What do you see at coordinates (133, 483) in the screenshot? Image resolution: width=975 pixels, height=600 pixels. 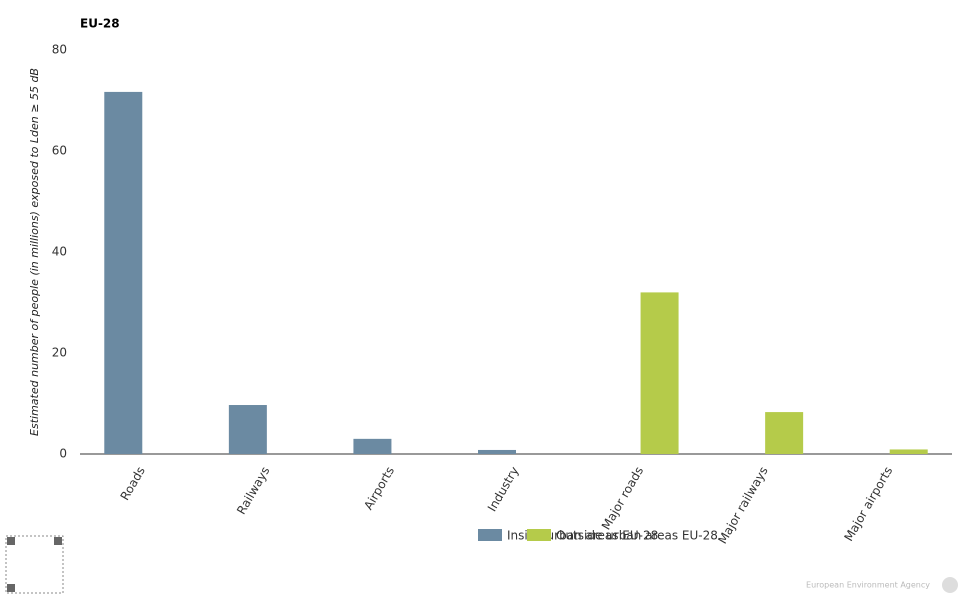 I see `x-tick-label: Roads` at bounding box center [133, 483].